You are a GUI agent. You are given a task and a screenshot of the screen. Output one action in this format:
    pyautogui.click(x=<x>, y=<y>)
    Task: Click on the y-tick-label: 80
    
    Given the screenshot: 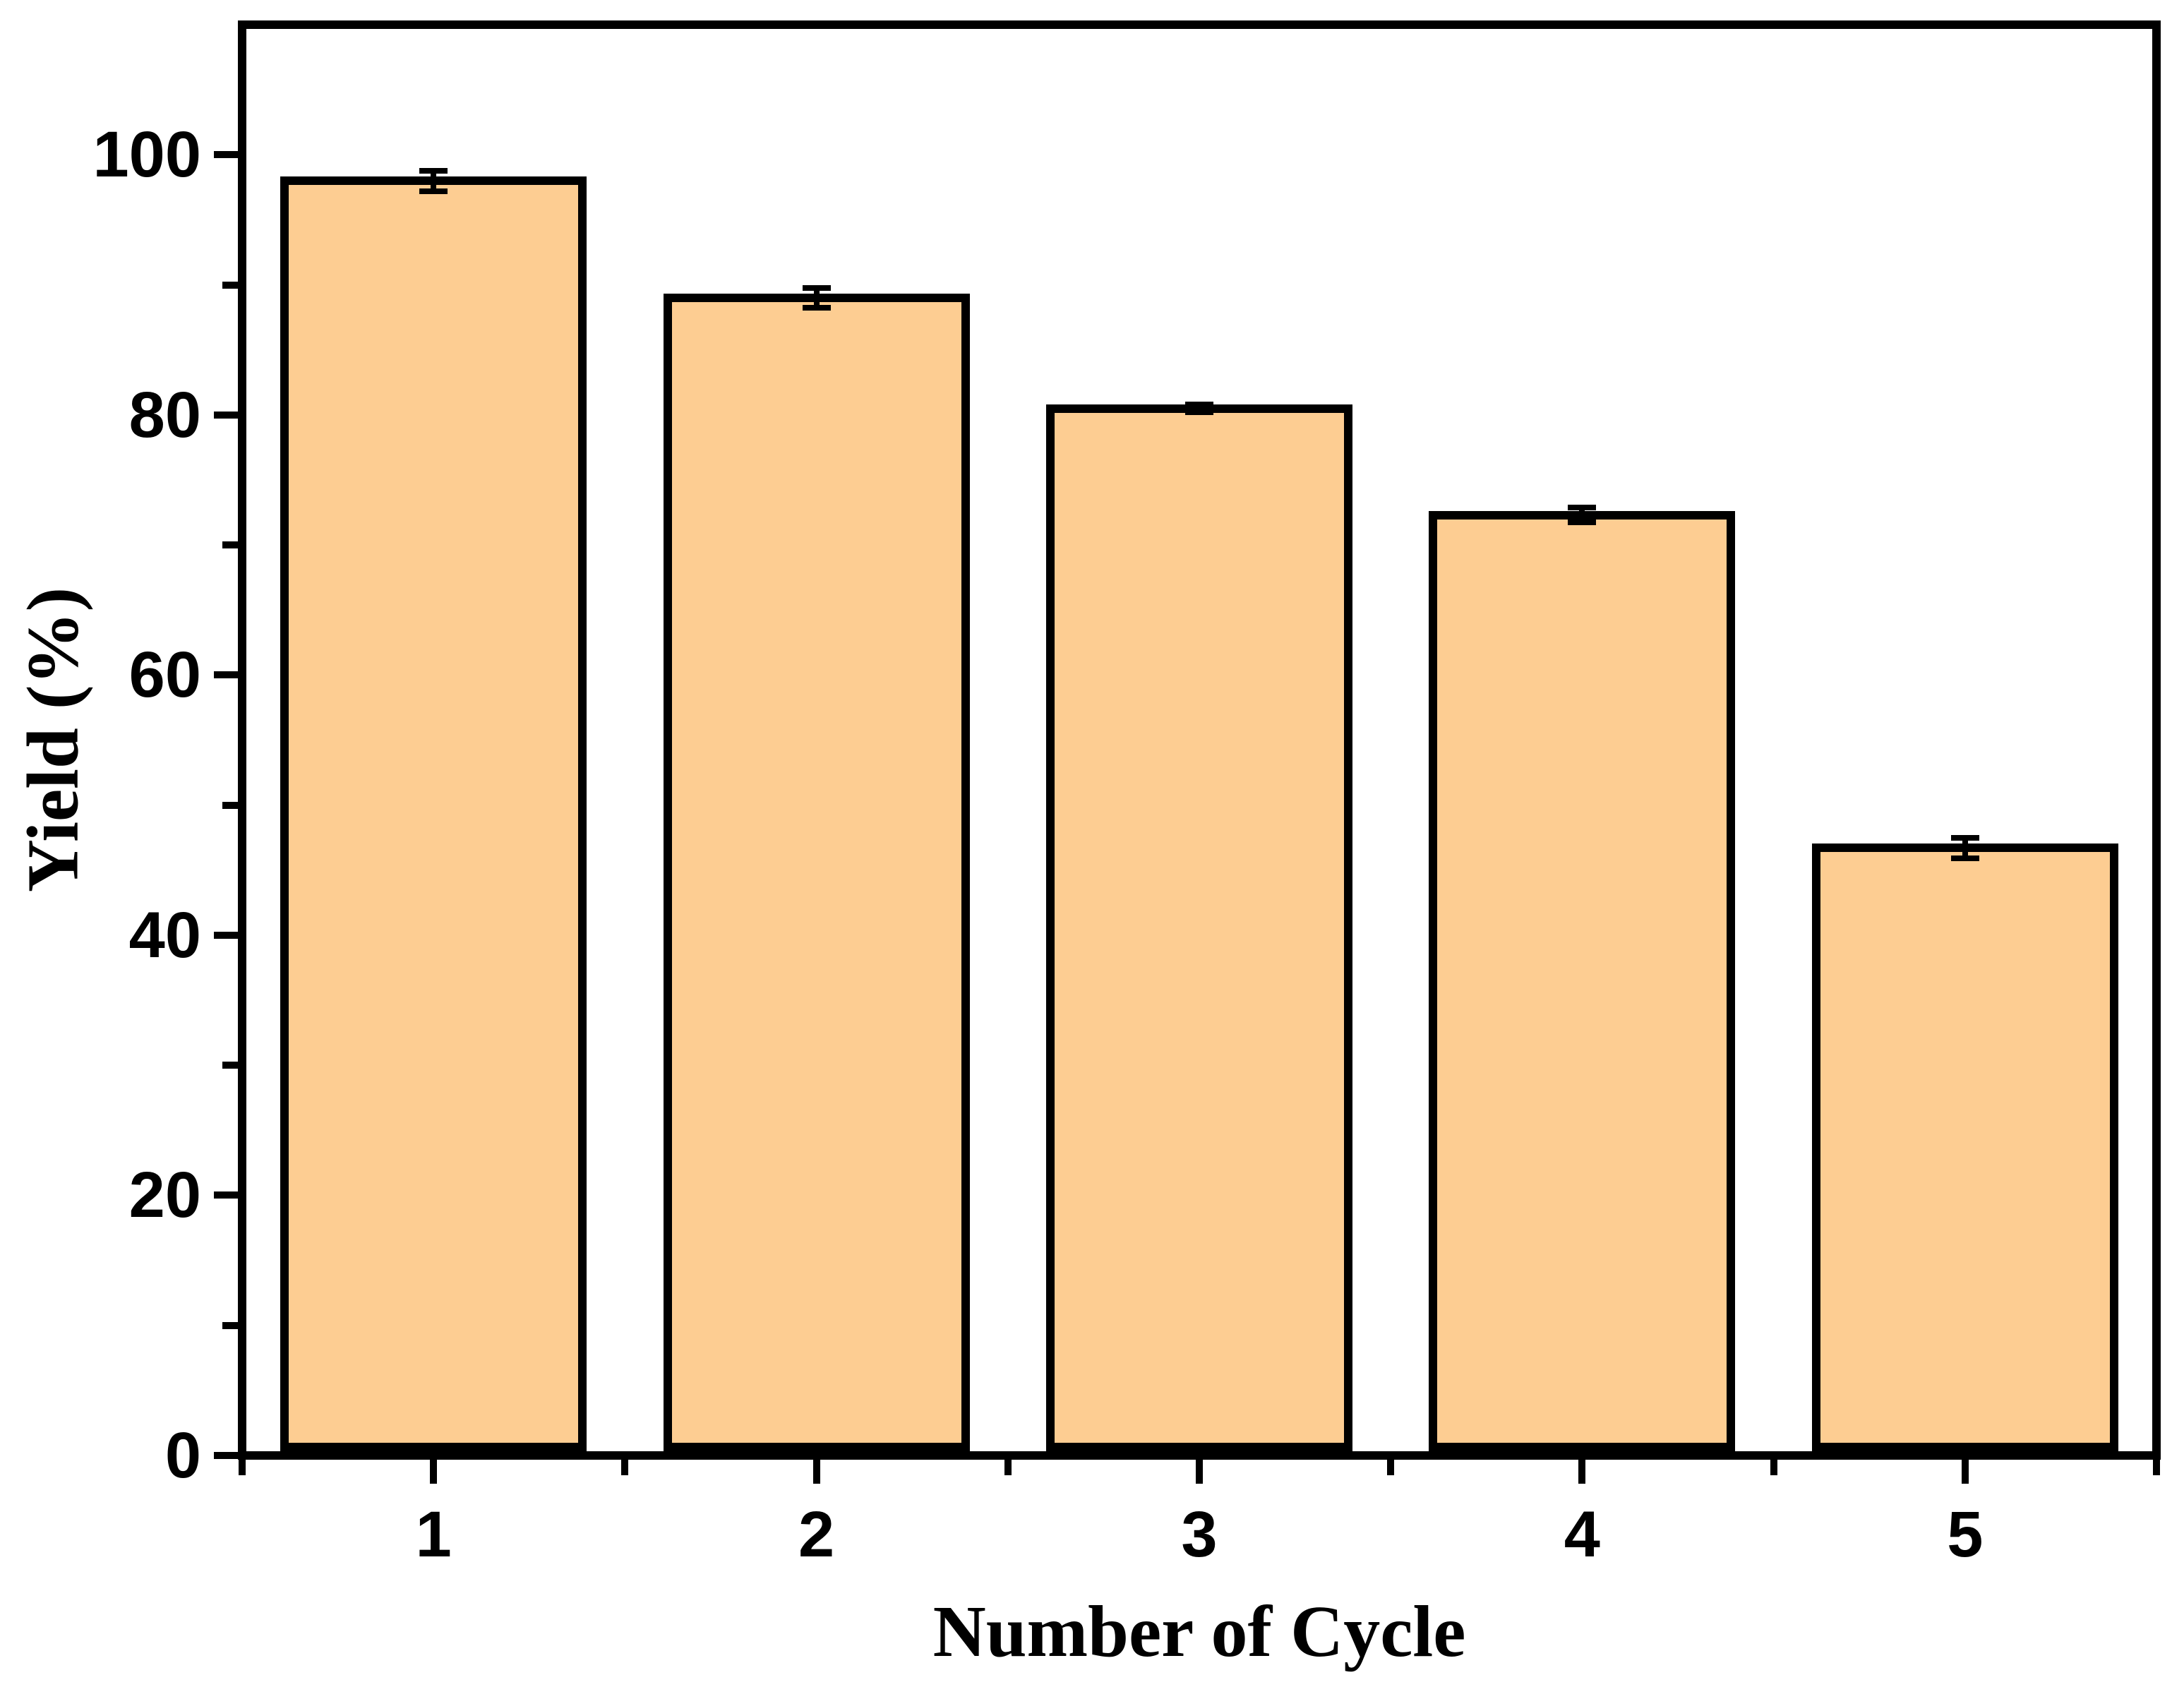 What is the action you would take?
    pyautogui.click(x=165, y=415)
    